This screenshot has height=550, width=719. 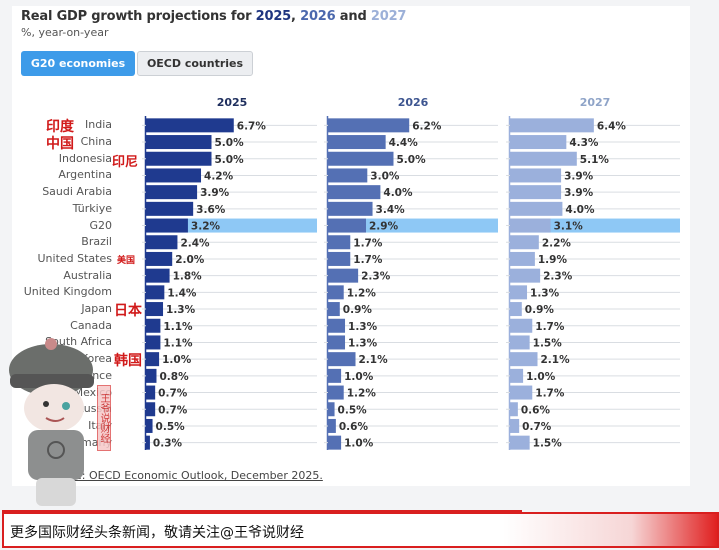 I want to click on bar-2027-china, so click(x=538, y=142).